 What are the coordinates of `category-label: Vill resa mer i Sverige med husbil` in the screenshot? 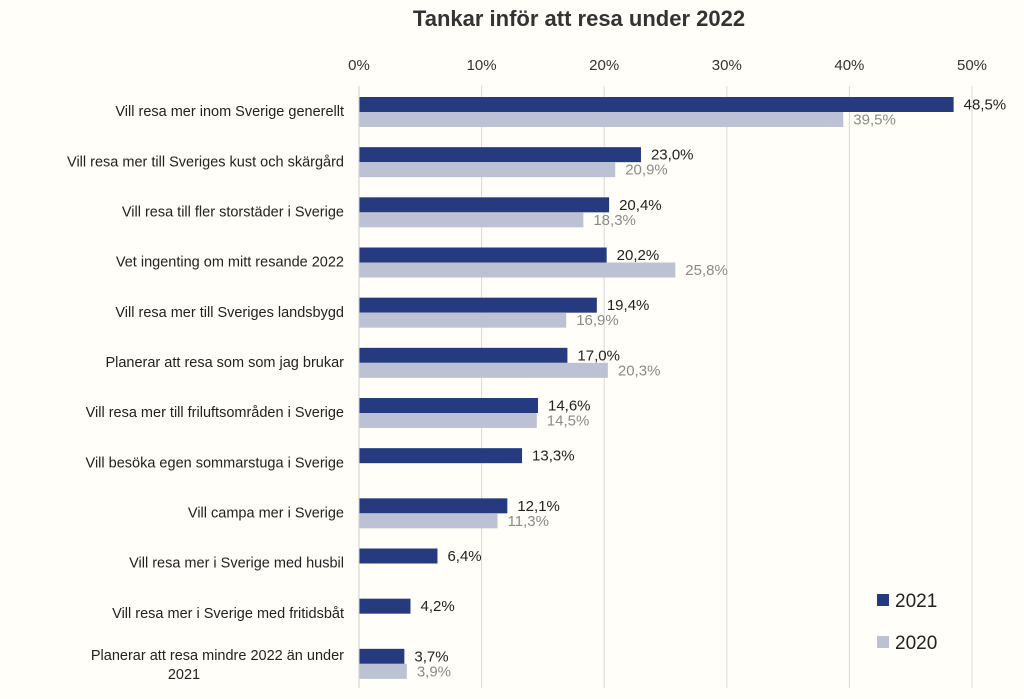 It's located at (236, 564).